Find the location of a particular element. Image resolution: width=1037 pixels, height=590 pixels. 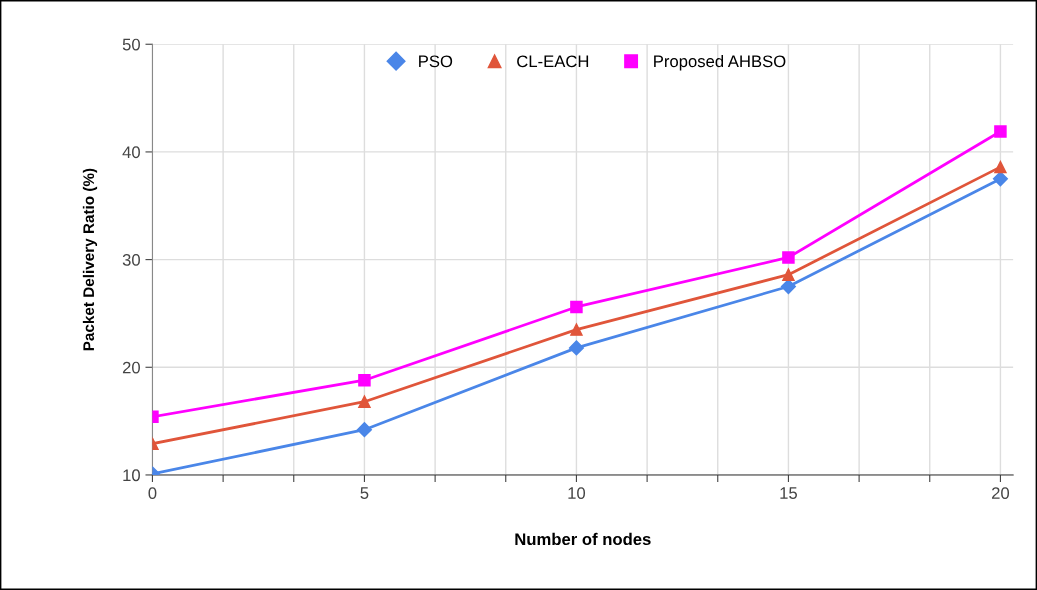

legend-label: Proposed AHBSO is located at coordinates (720, 62).